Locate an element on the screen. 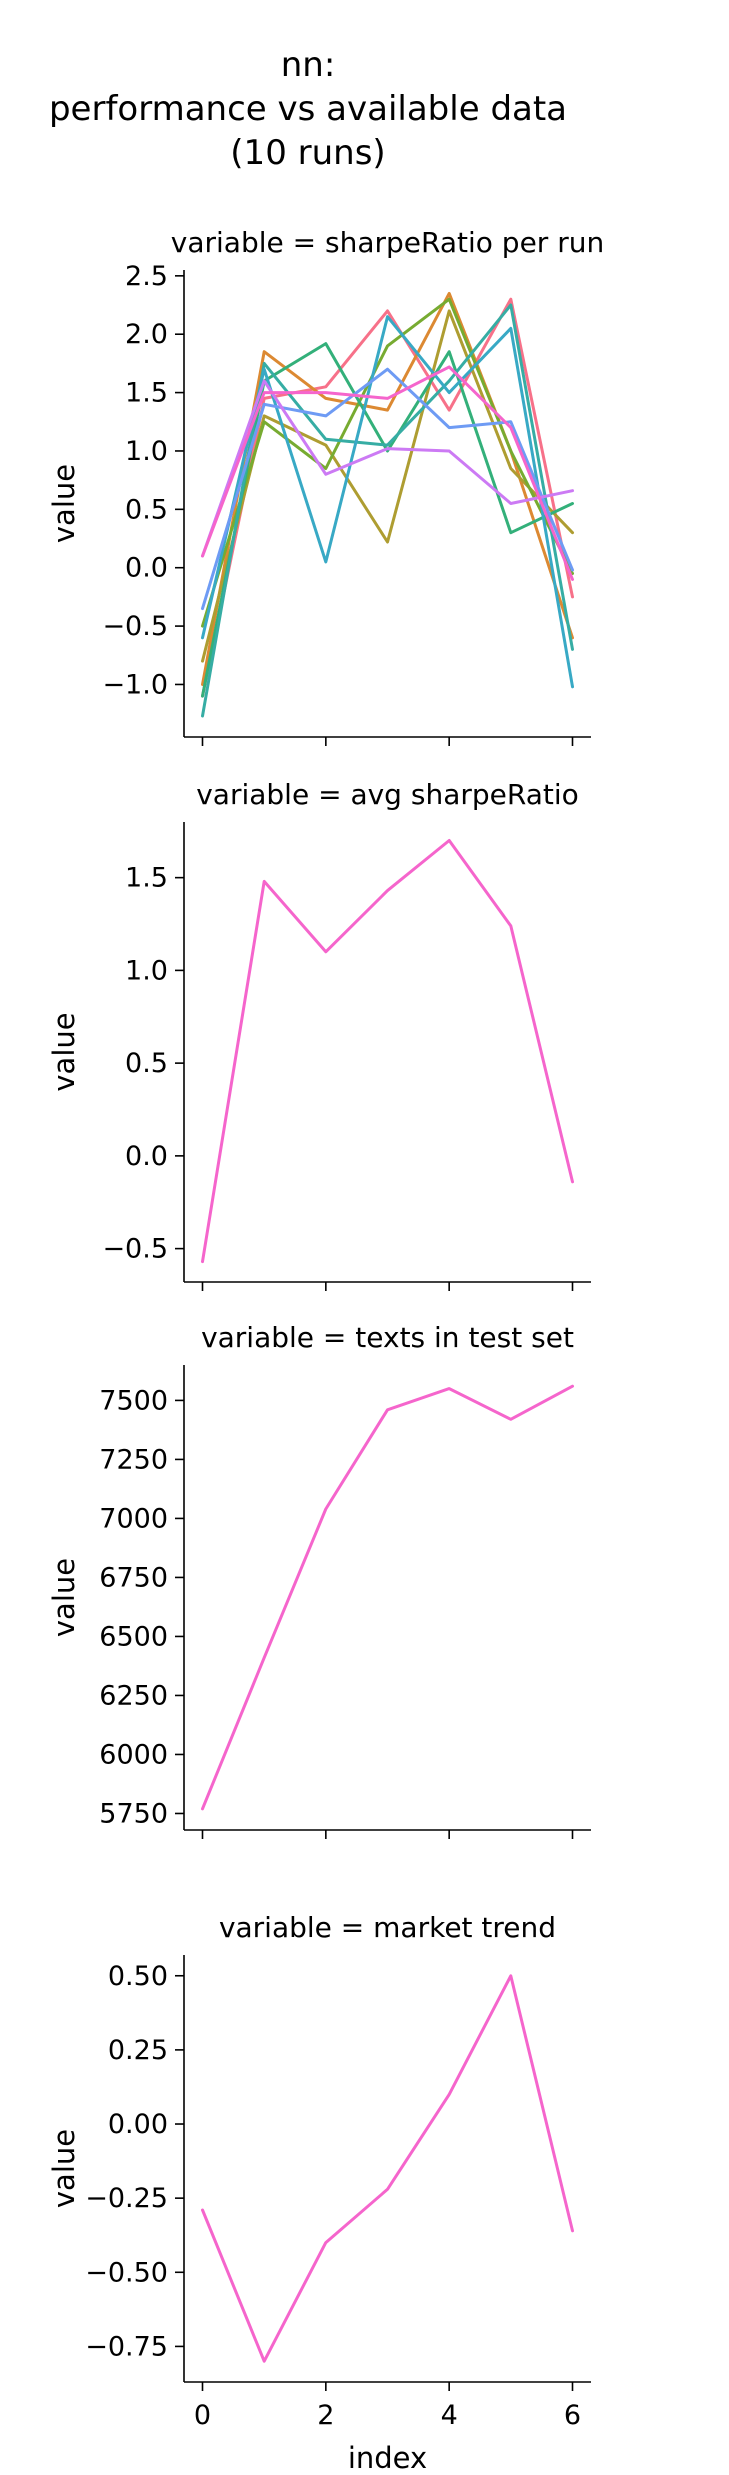 The width and height of the screenshot is (729, 2475). y-tick-label: 0.50 is located at coordinates (138, 1976).